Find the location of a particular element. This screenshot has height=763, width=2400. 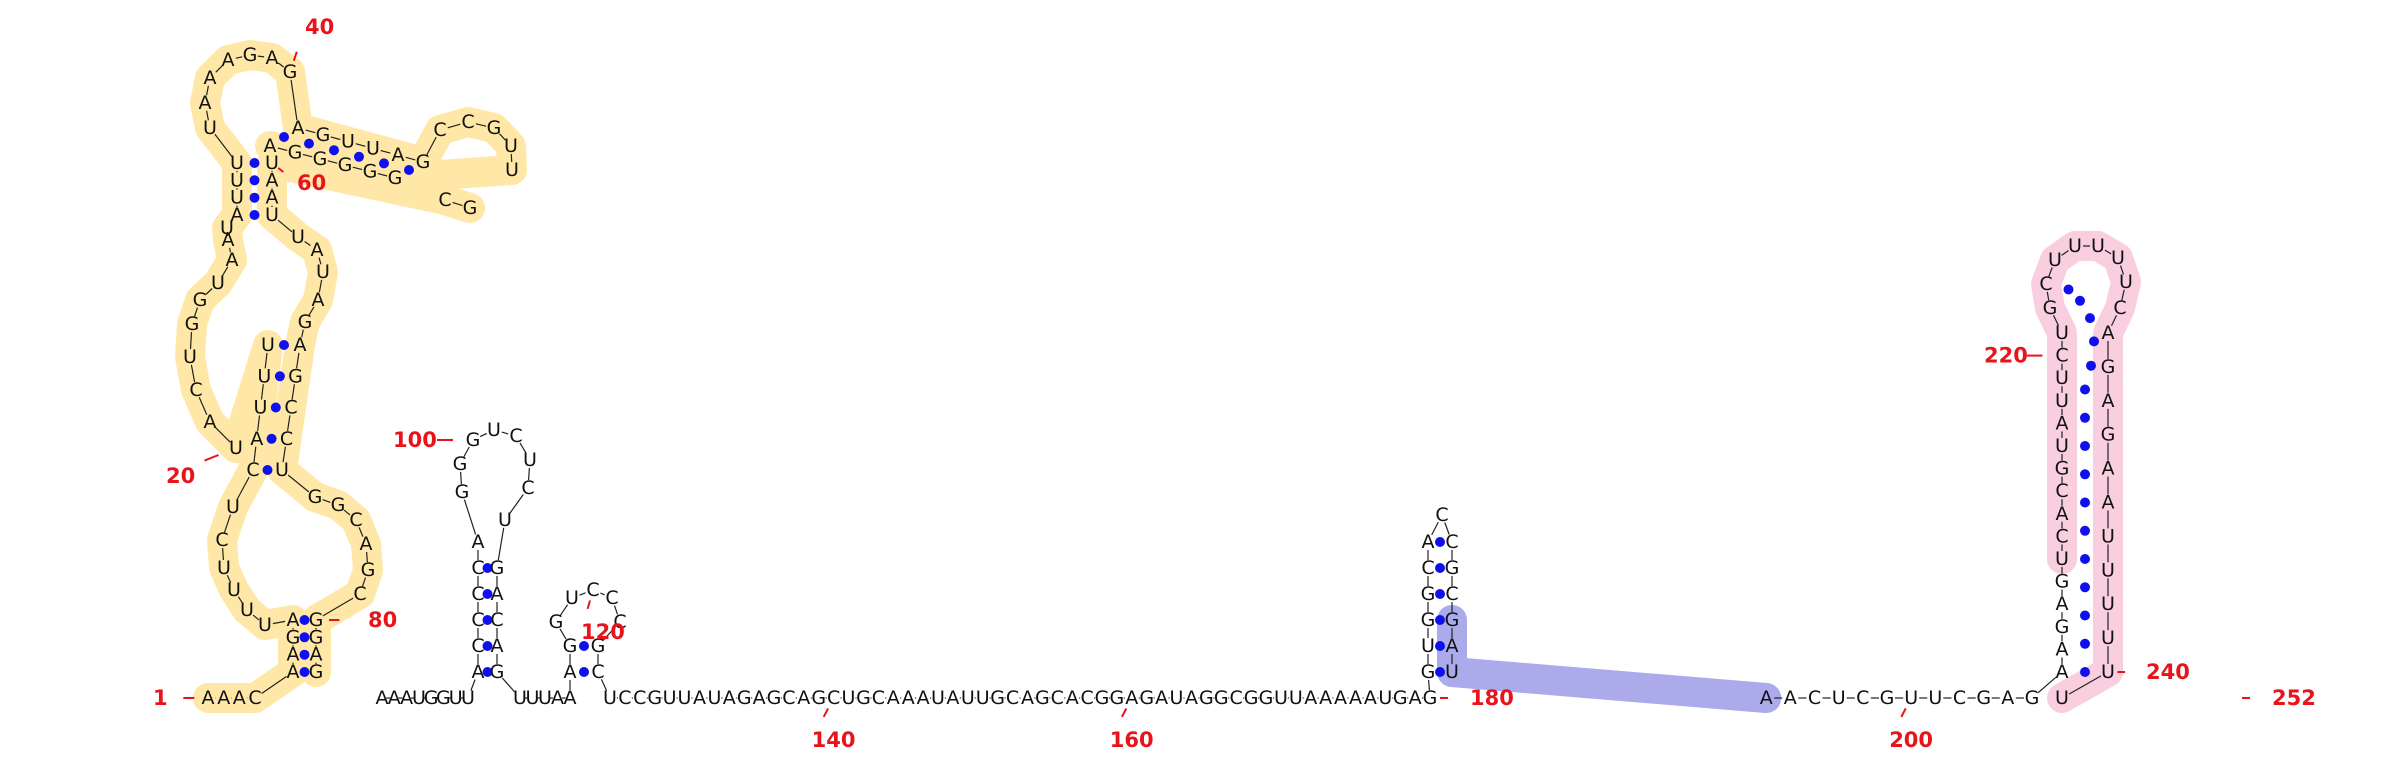

nucleotide-183: G is located at coordinates (1428, 620).